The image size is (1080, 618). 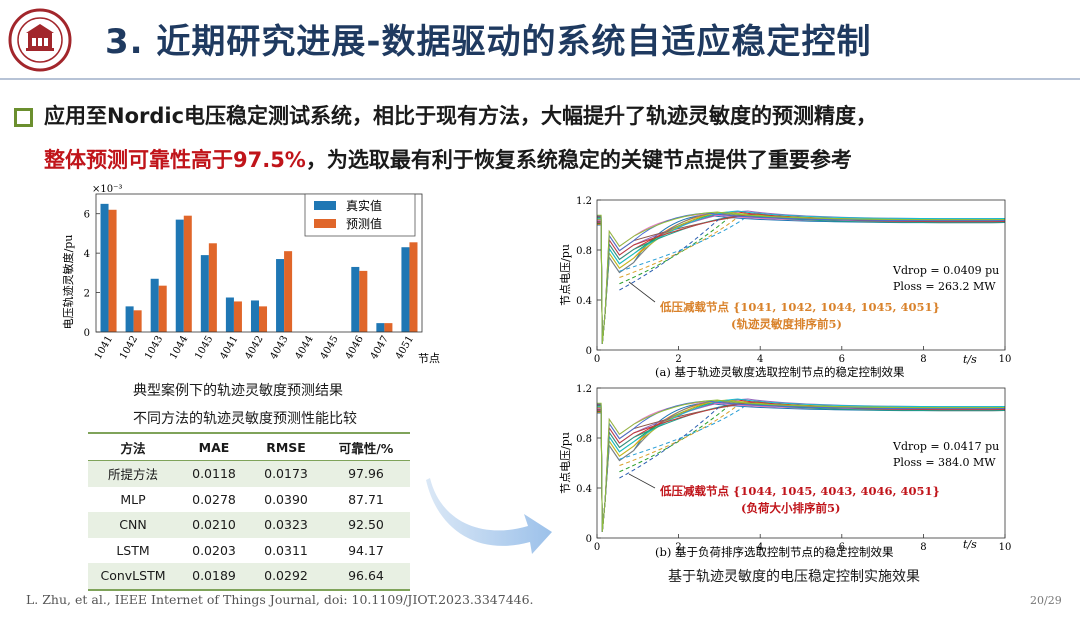 What do you see at coordinates (366, 448) in the screenshot?
I see `col-header-reliability: 可靠性/%` at bounding box center [366, 448].